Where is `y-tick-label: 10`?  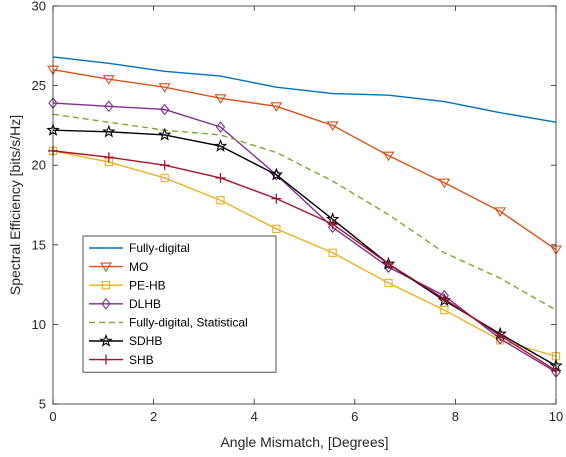
y-tick-label: 10 is located at coordinates (39, 324).